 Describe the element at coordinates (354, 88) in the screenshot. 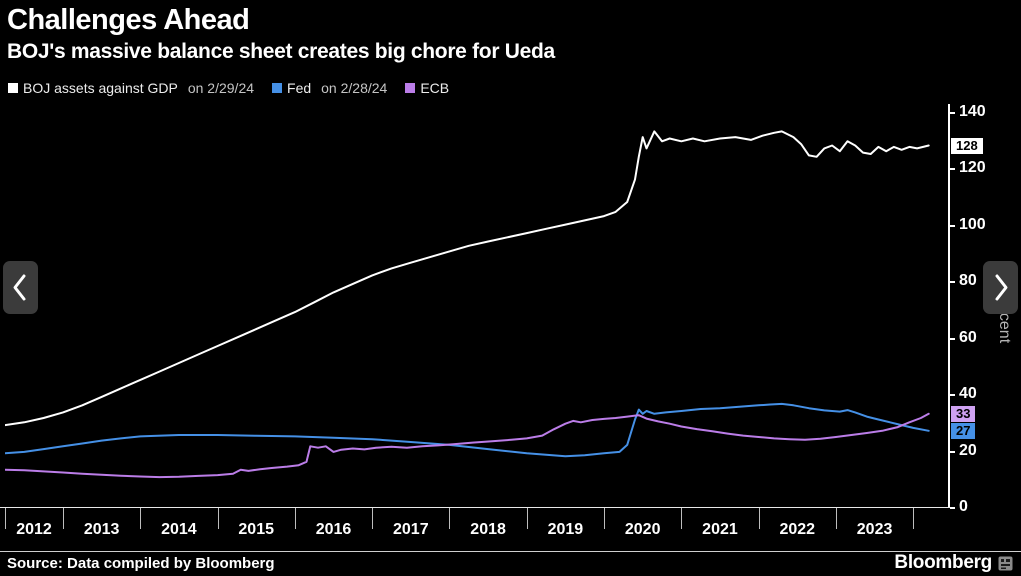

I see `legend-date-fed: on 2/28/24` at that location.